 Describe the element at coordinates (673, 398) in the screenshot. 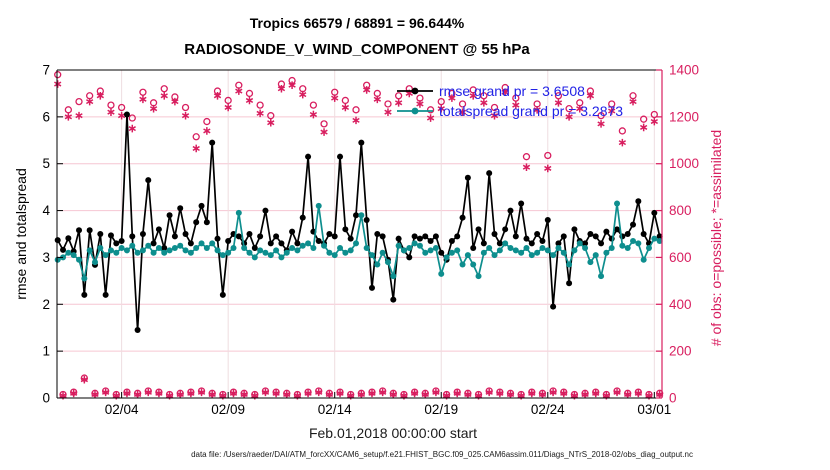

I see `right-tick-label: 0` at that location.